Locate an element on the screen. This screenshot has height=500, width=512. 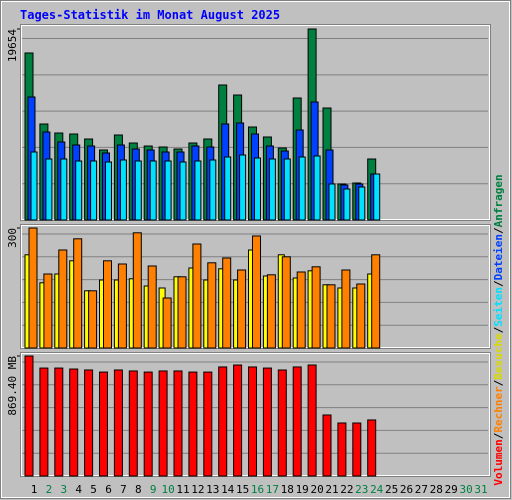
x-tick-label: 23 is located at coordinates (361, 489).